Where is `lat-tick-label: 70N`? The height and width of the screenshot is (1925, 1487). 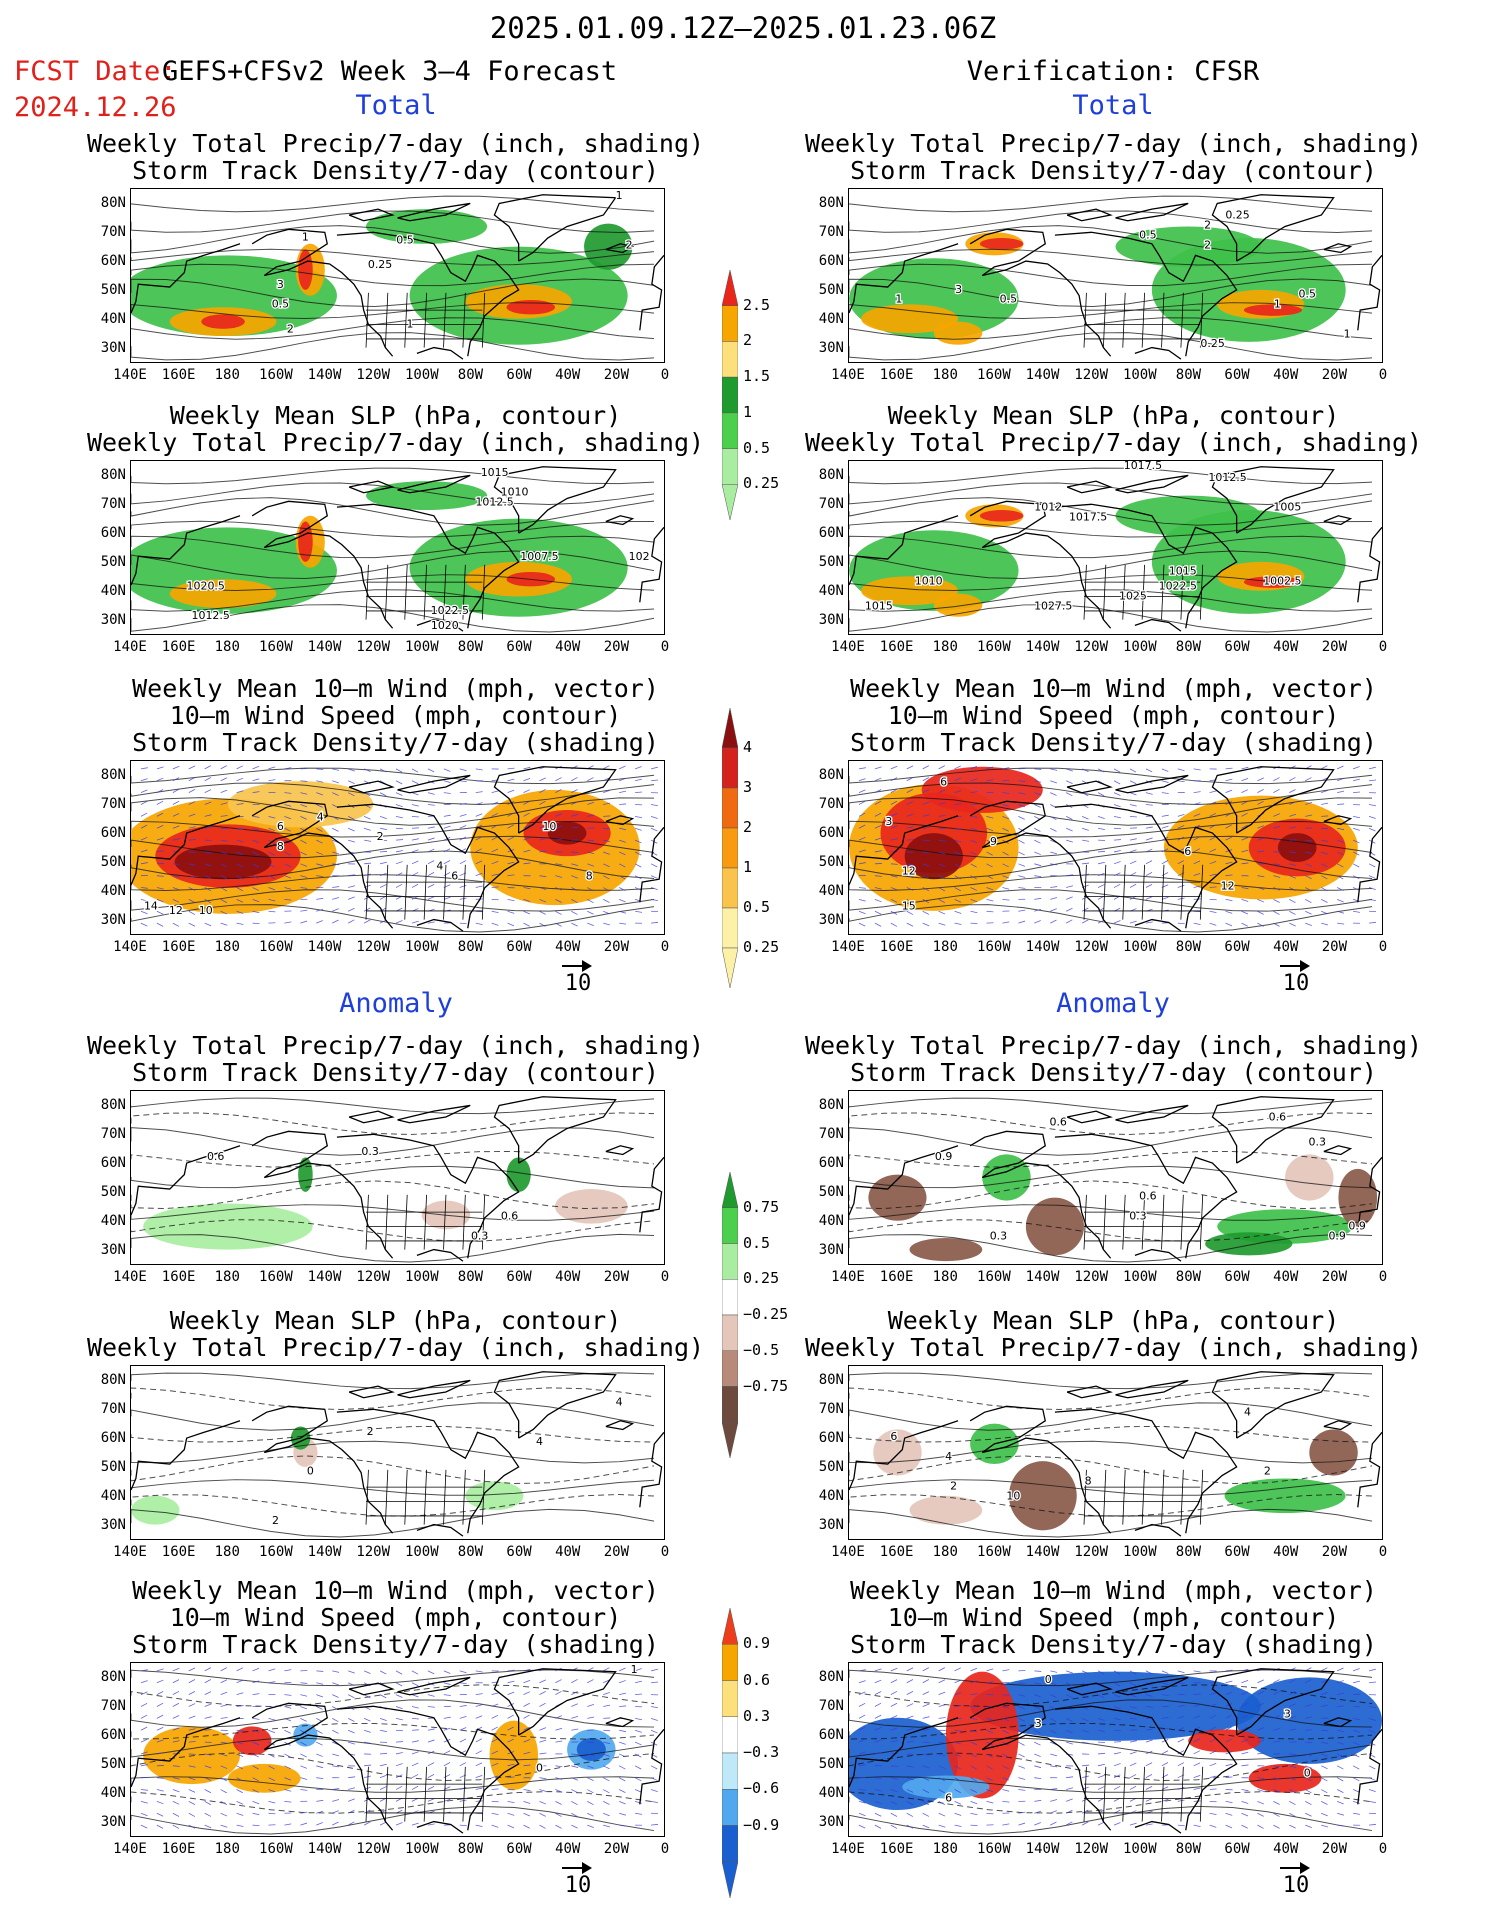
lat-tick-label: 70N is located at coordinates (113, 1133).